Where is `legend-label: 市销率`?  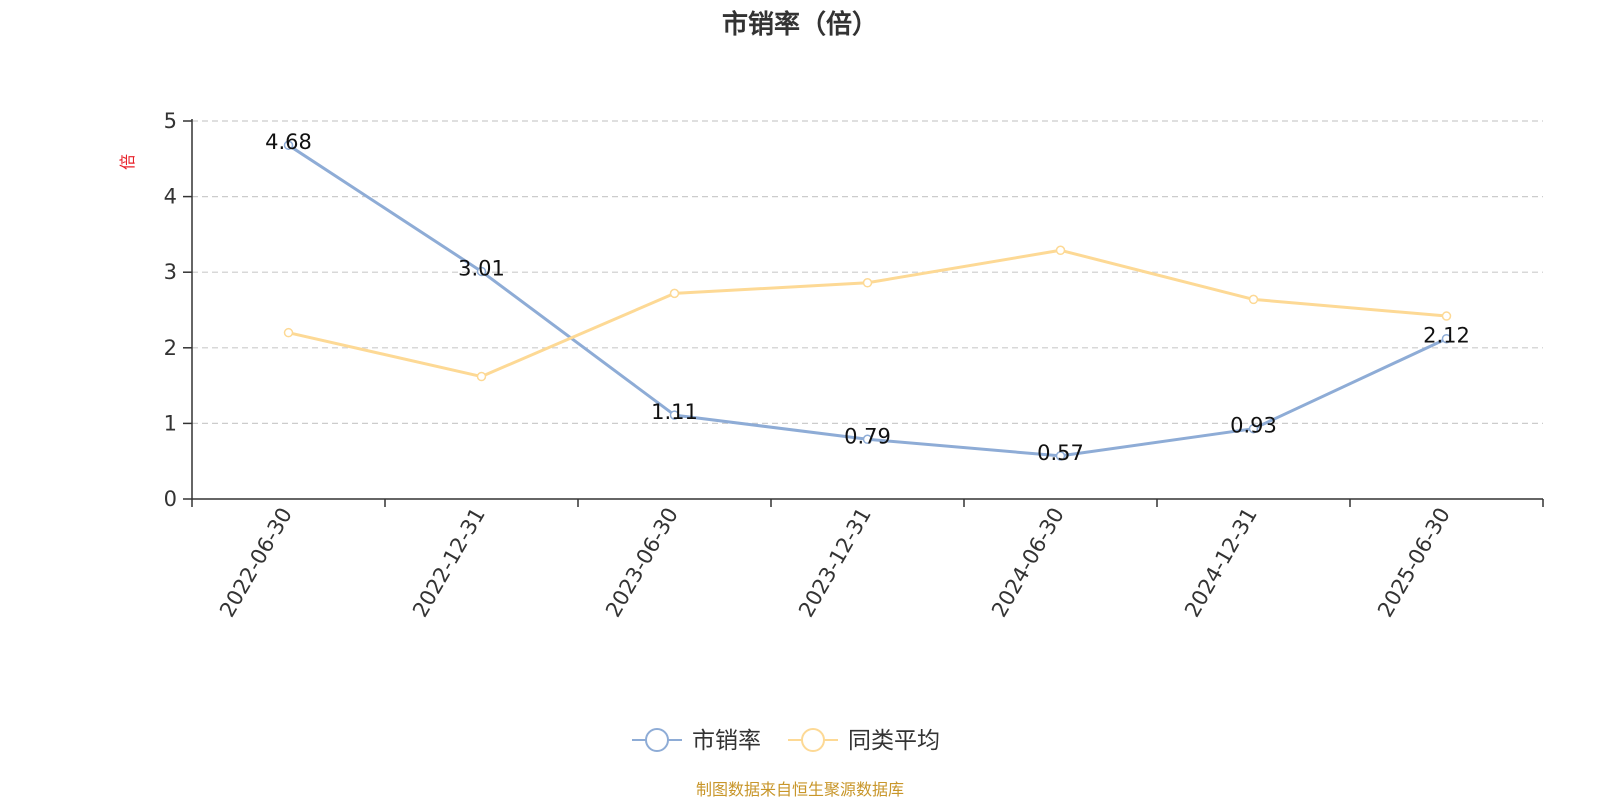
legend-label: 市销率 is located at coordinates (726, 741).